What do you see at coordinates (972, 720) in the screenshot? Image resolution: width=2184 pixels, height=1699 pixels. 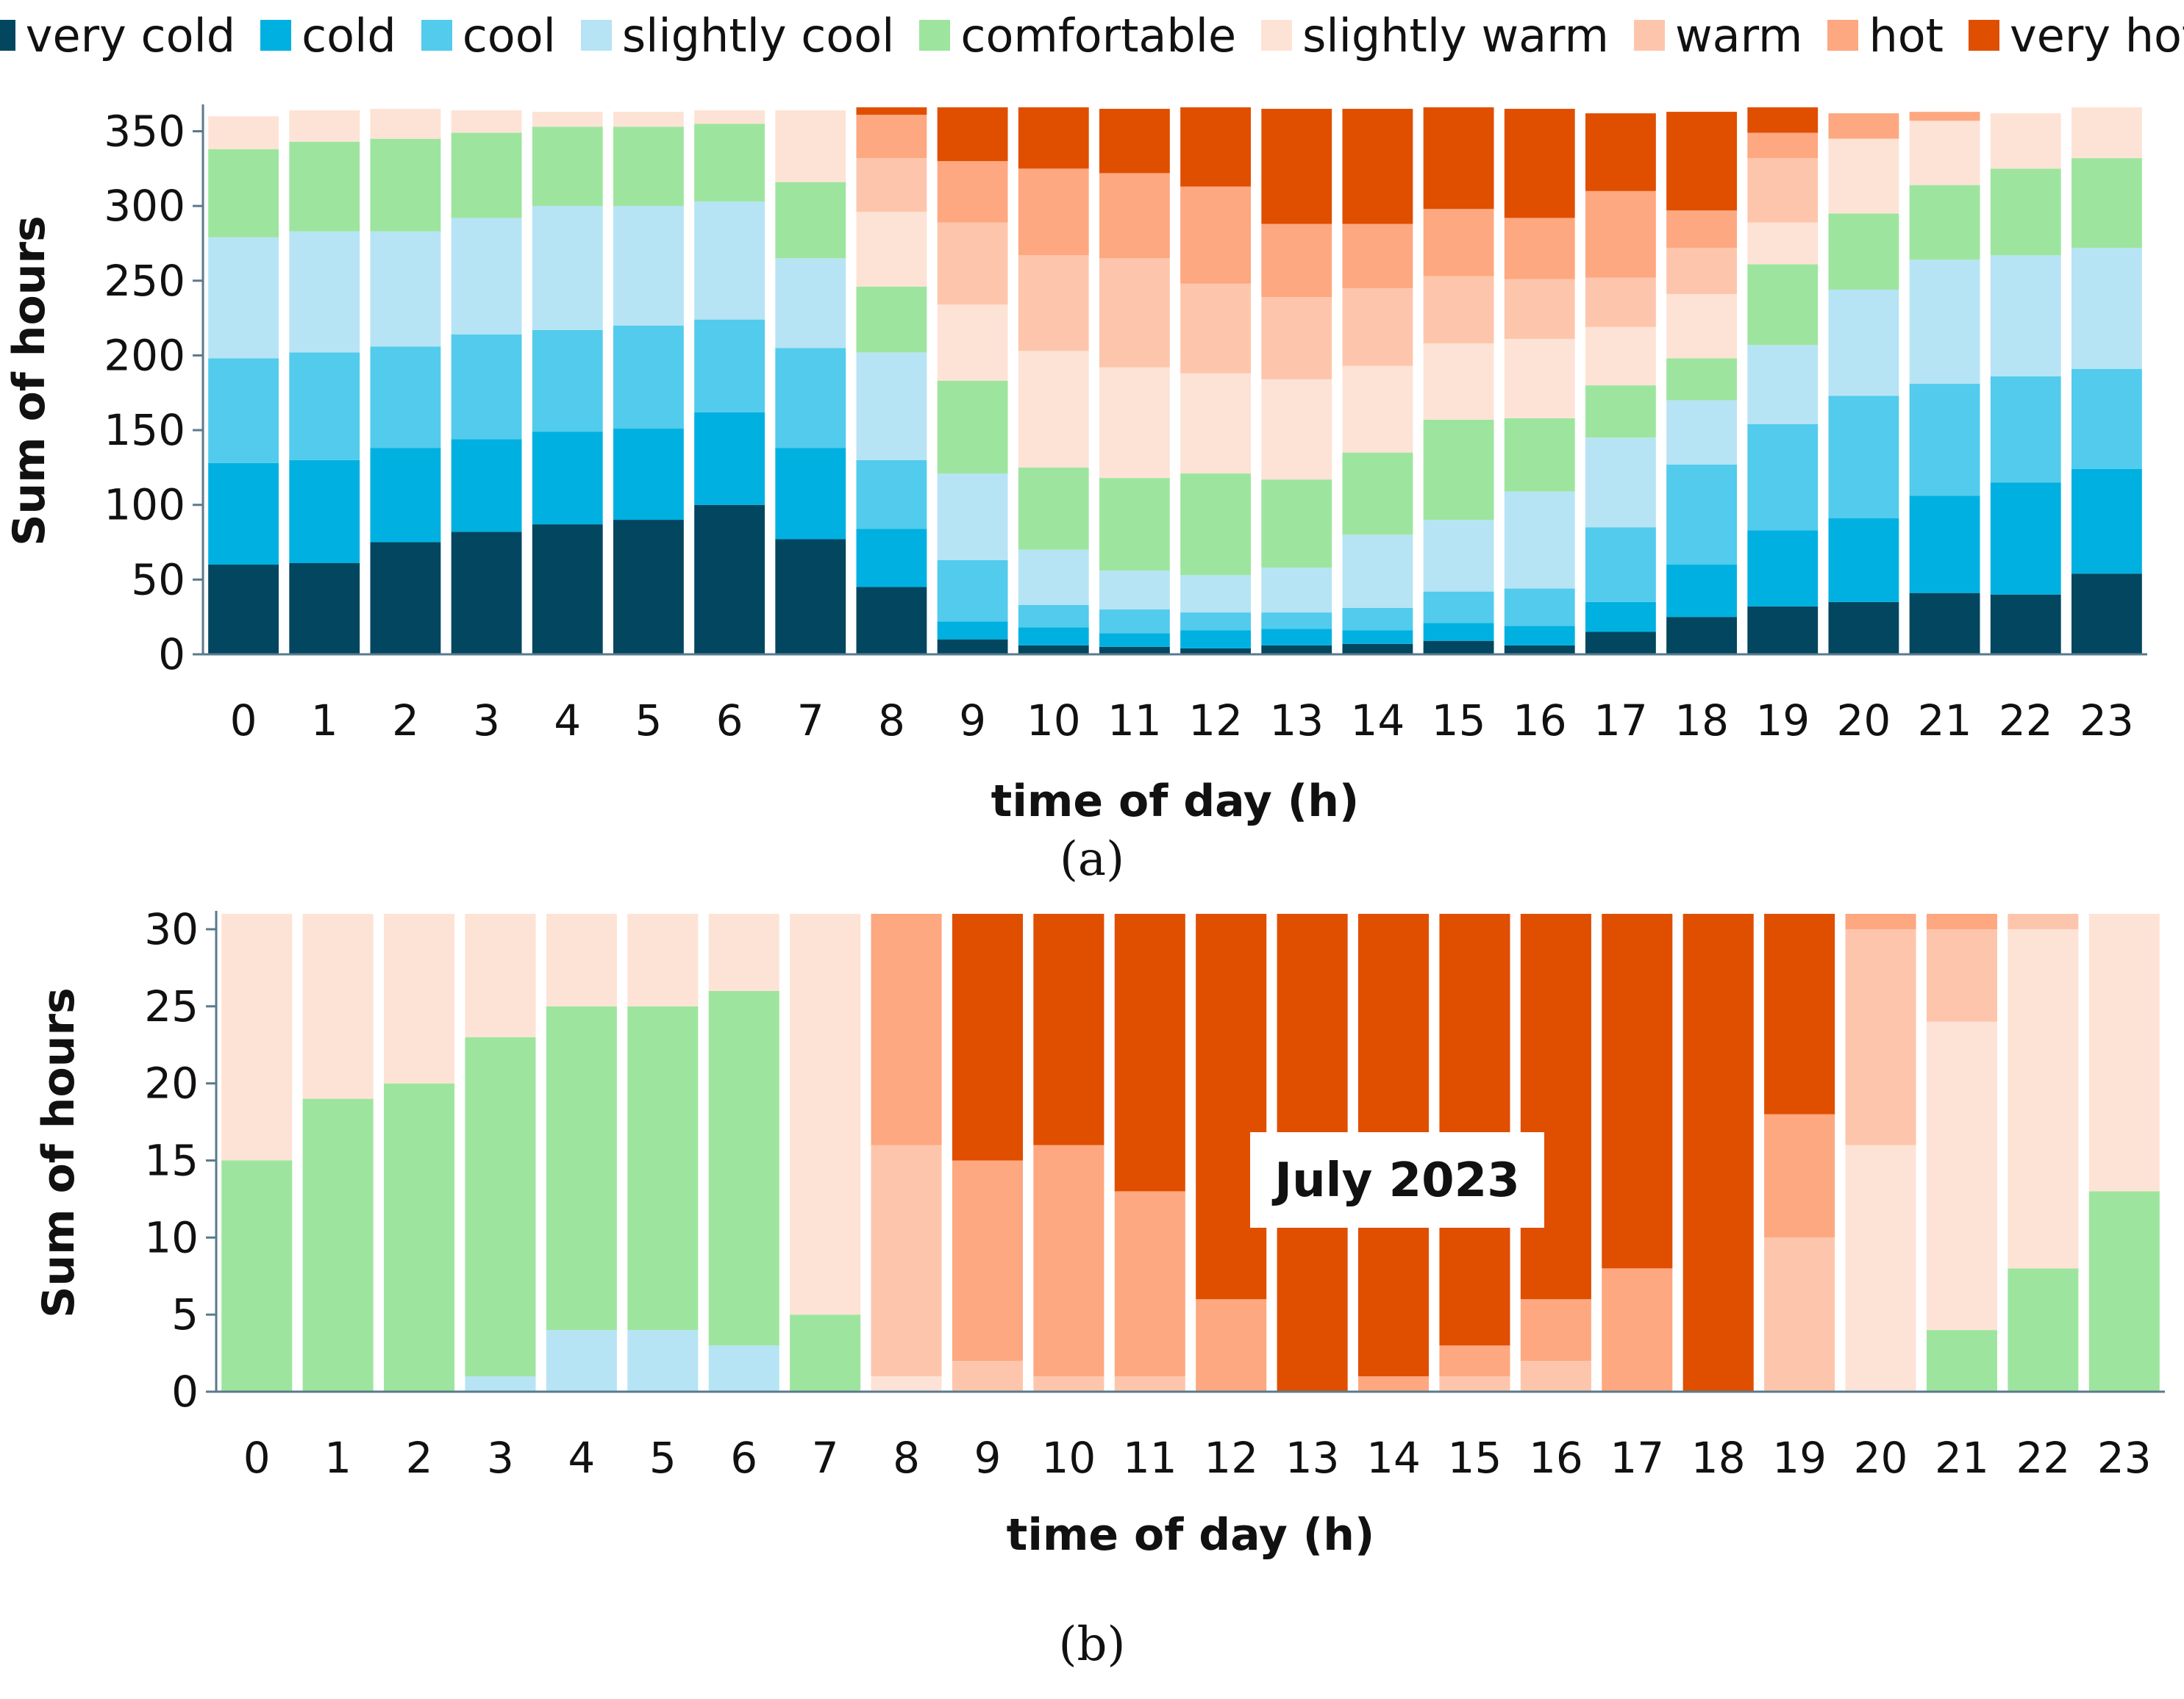 I see `x-tick-label: 9` at bounding box center [972, 720].